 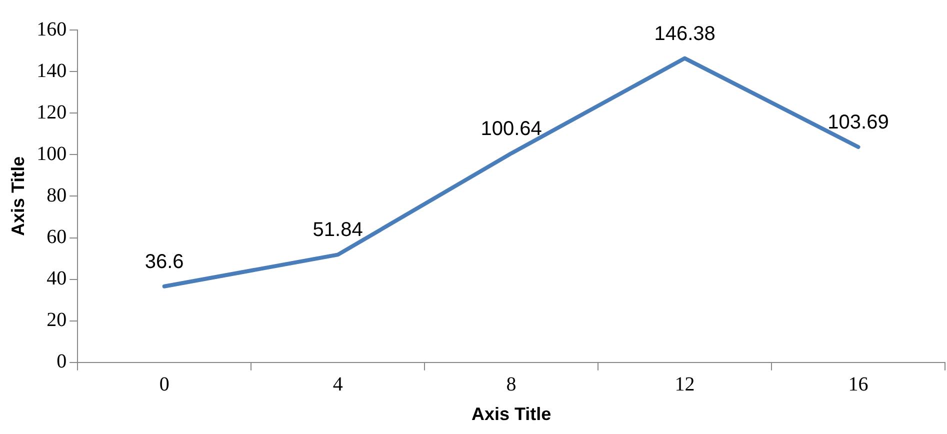 What do you see at coordinates (51, 29) in the screenshot?
I see `y-tick-label: 160` at bounding box center [51, 29].